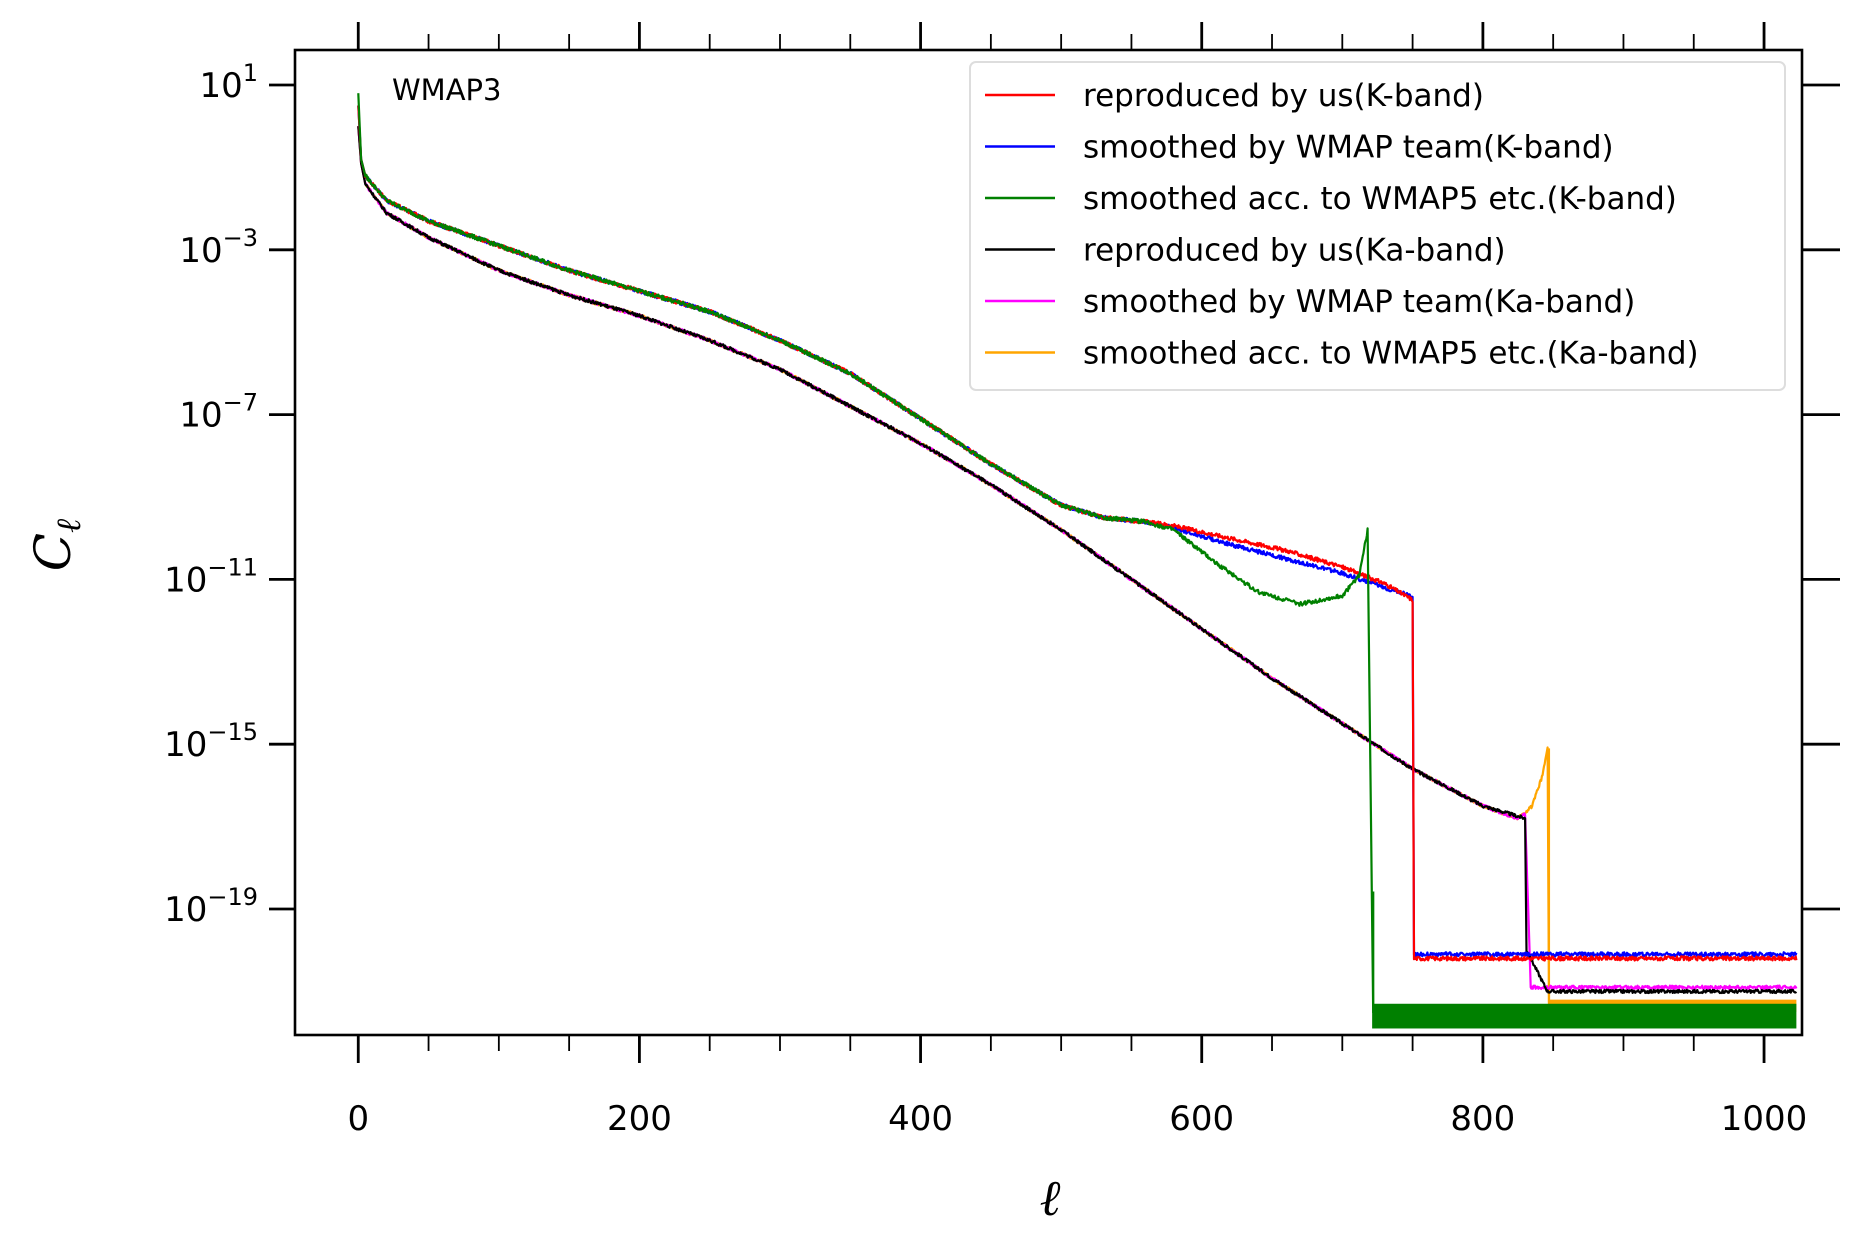  Describe the element at coordinates (1050, 1198) in the screenshot. I see `x-axis-label: ℓ` at that location.